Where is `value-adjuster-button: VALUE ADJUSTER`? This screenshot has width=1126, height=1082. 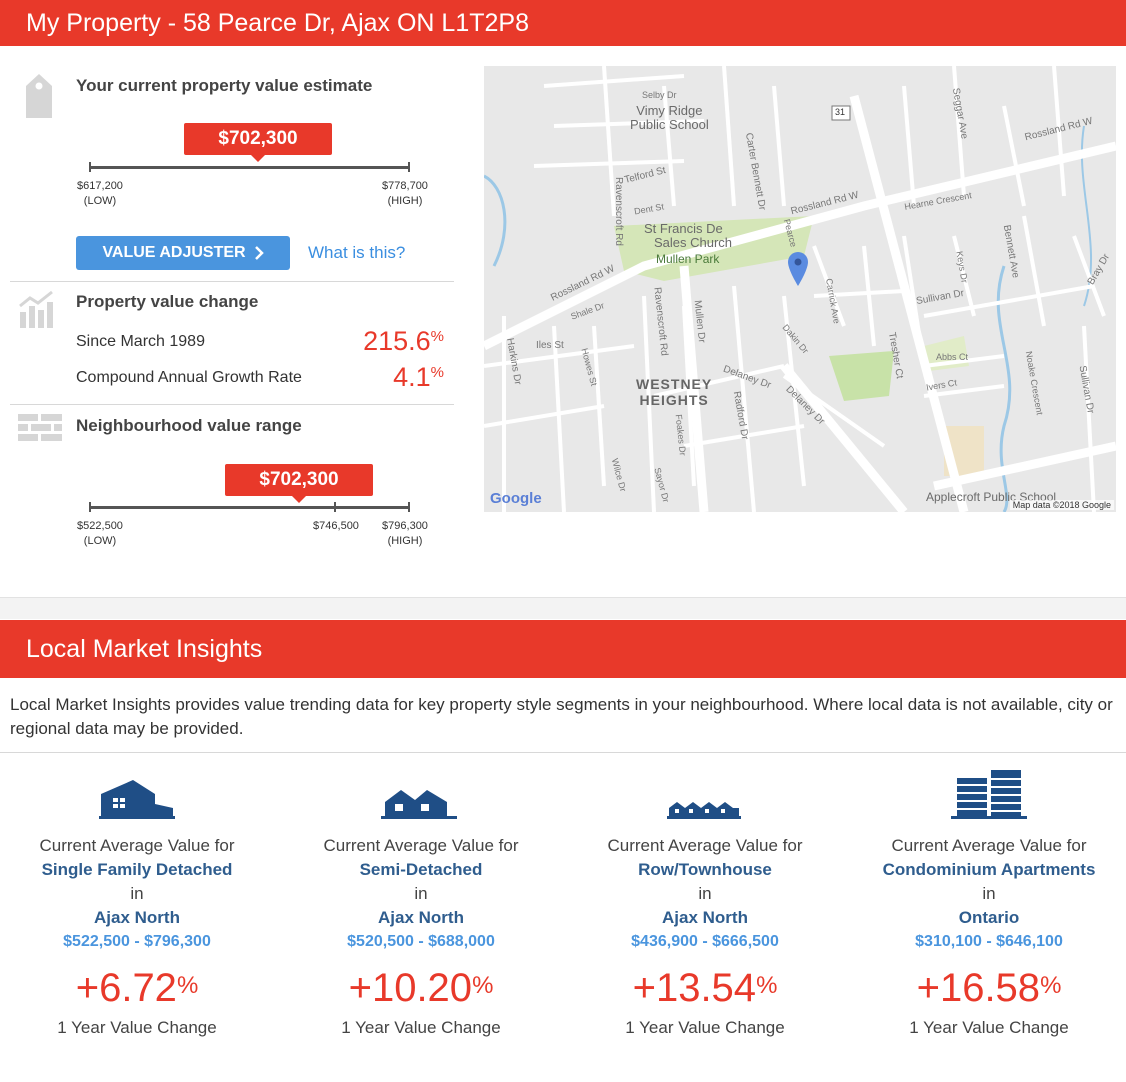 value-adjuster-button: VALUE ADJUSTER is located at coordinates (183, 253).